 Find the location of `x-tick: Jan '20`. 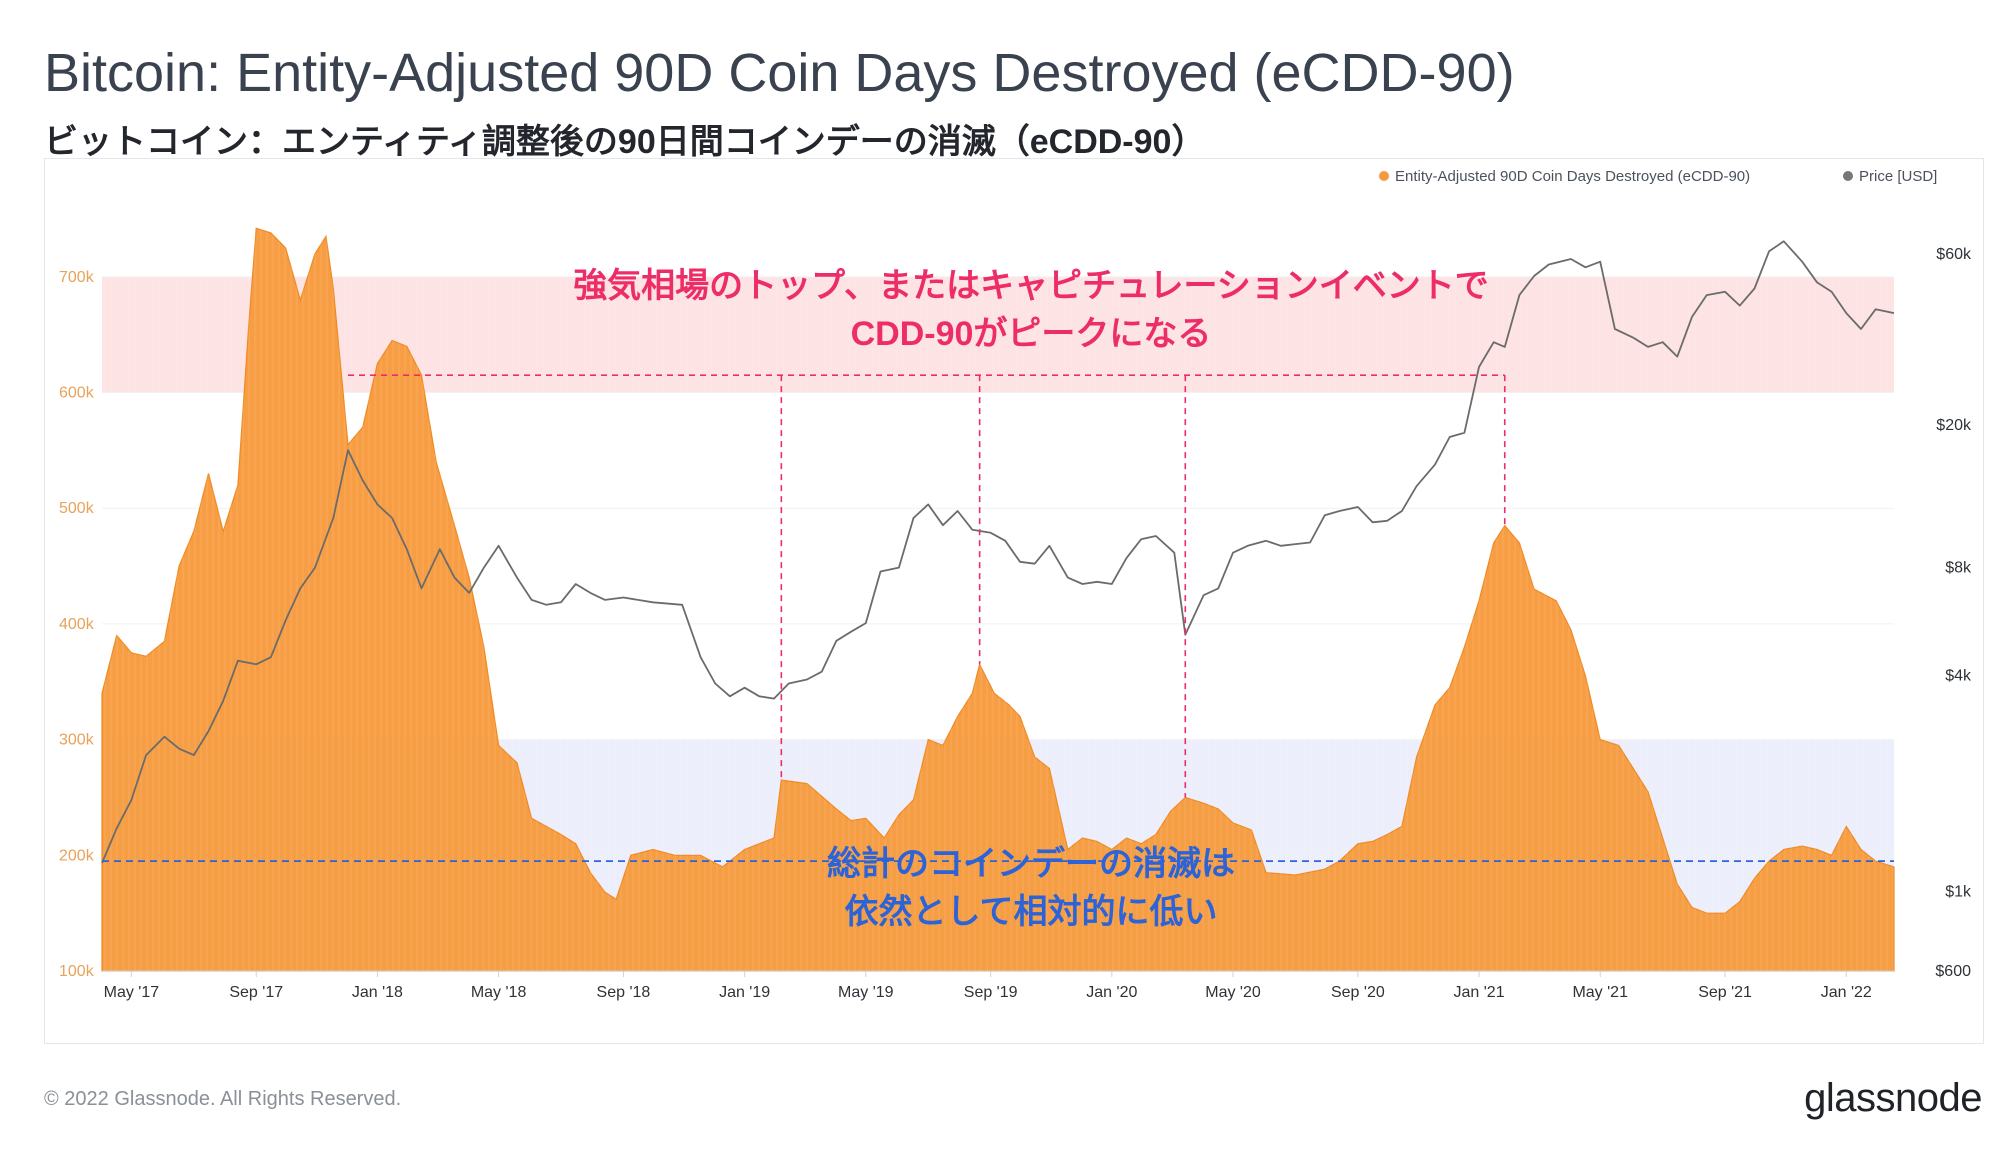

x-tick: Jan '20 is located at coordinates (1111, 992).